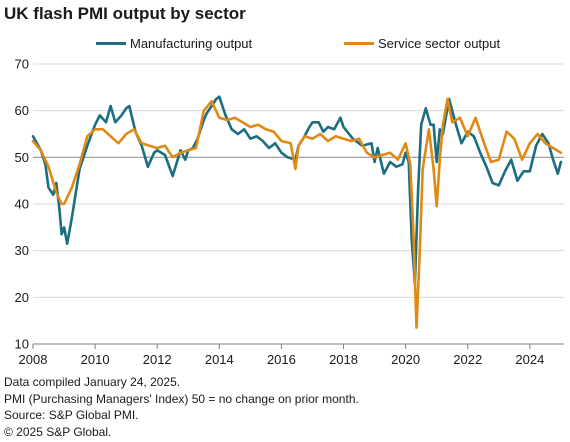  Describe the element at coordinates (467, 359) in the screenshot. I see `x-tick-label: 2022` at that location.